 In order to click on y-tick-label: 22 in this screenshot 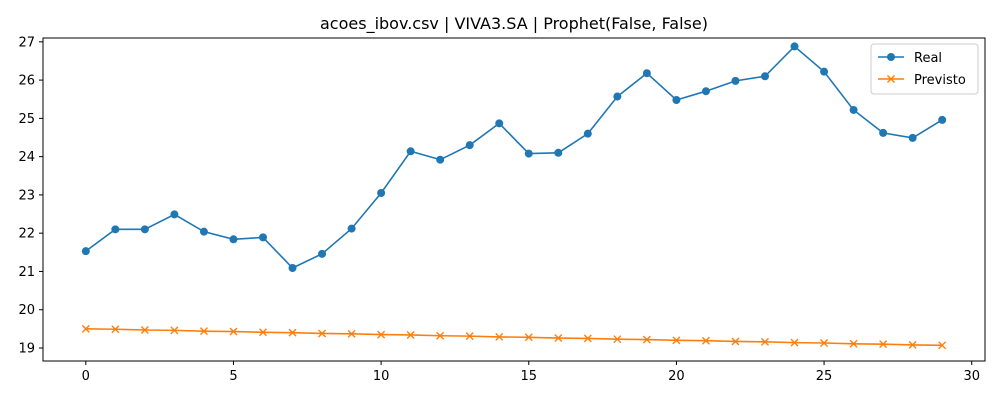, I will do `click(26, 234)`.